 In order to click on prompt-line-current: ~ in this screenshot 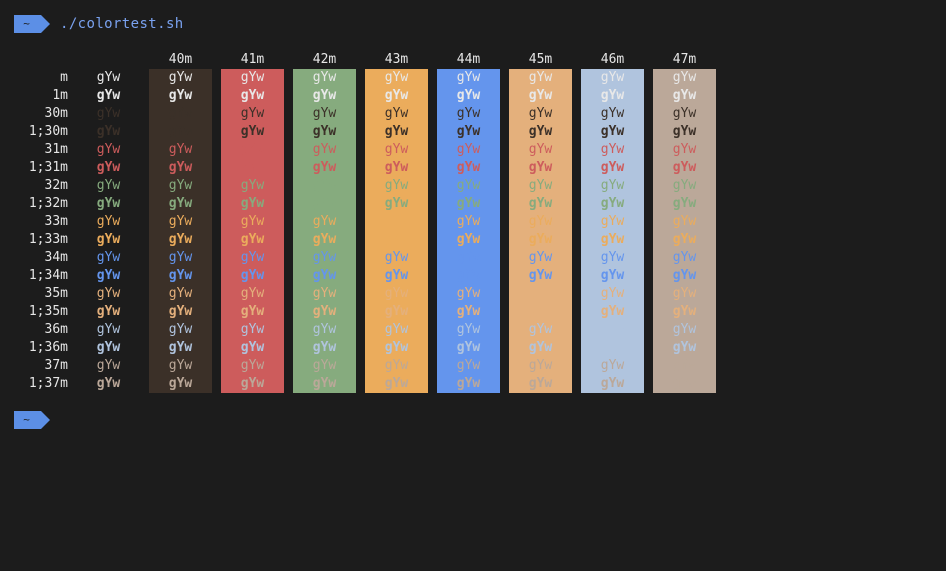, I will do `click(32, 420)`.